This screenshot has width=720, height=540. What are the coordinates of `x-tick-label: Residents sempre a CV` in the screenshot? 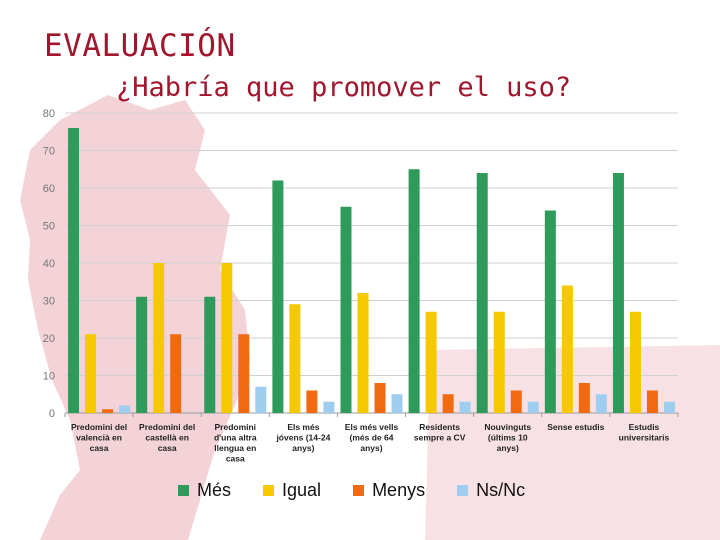 It's located at (440, 432).